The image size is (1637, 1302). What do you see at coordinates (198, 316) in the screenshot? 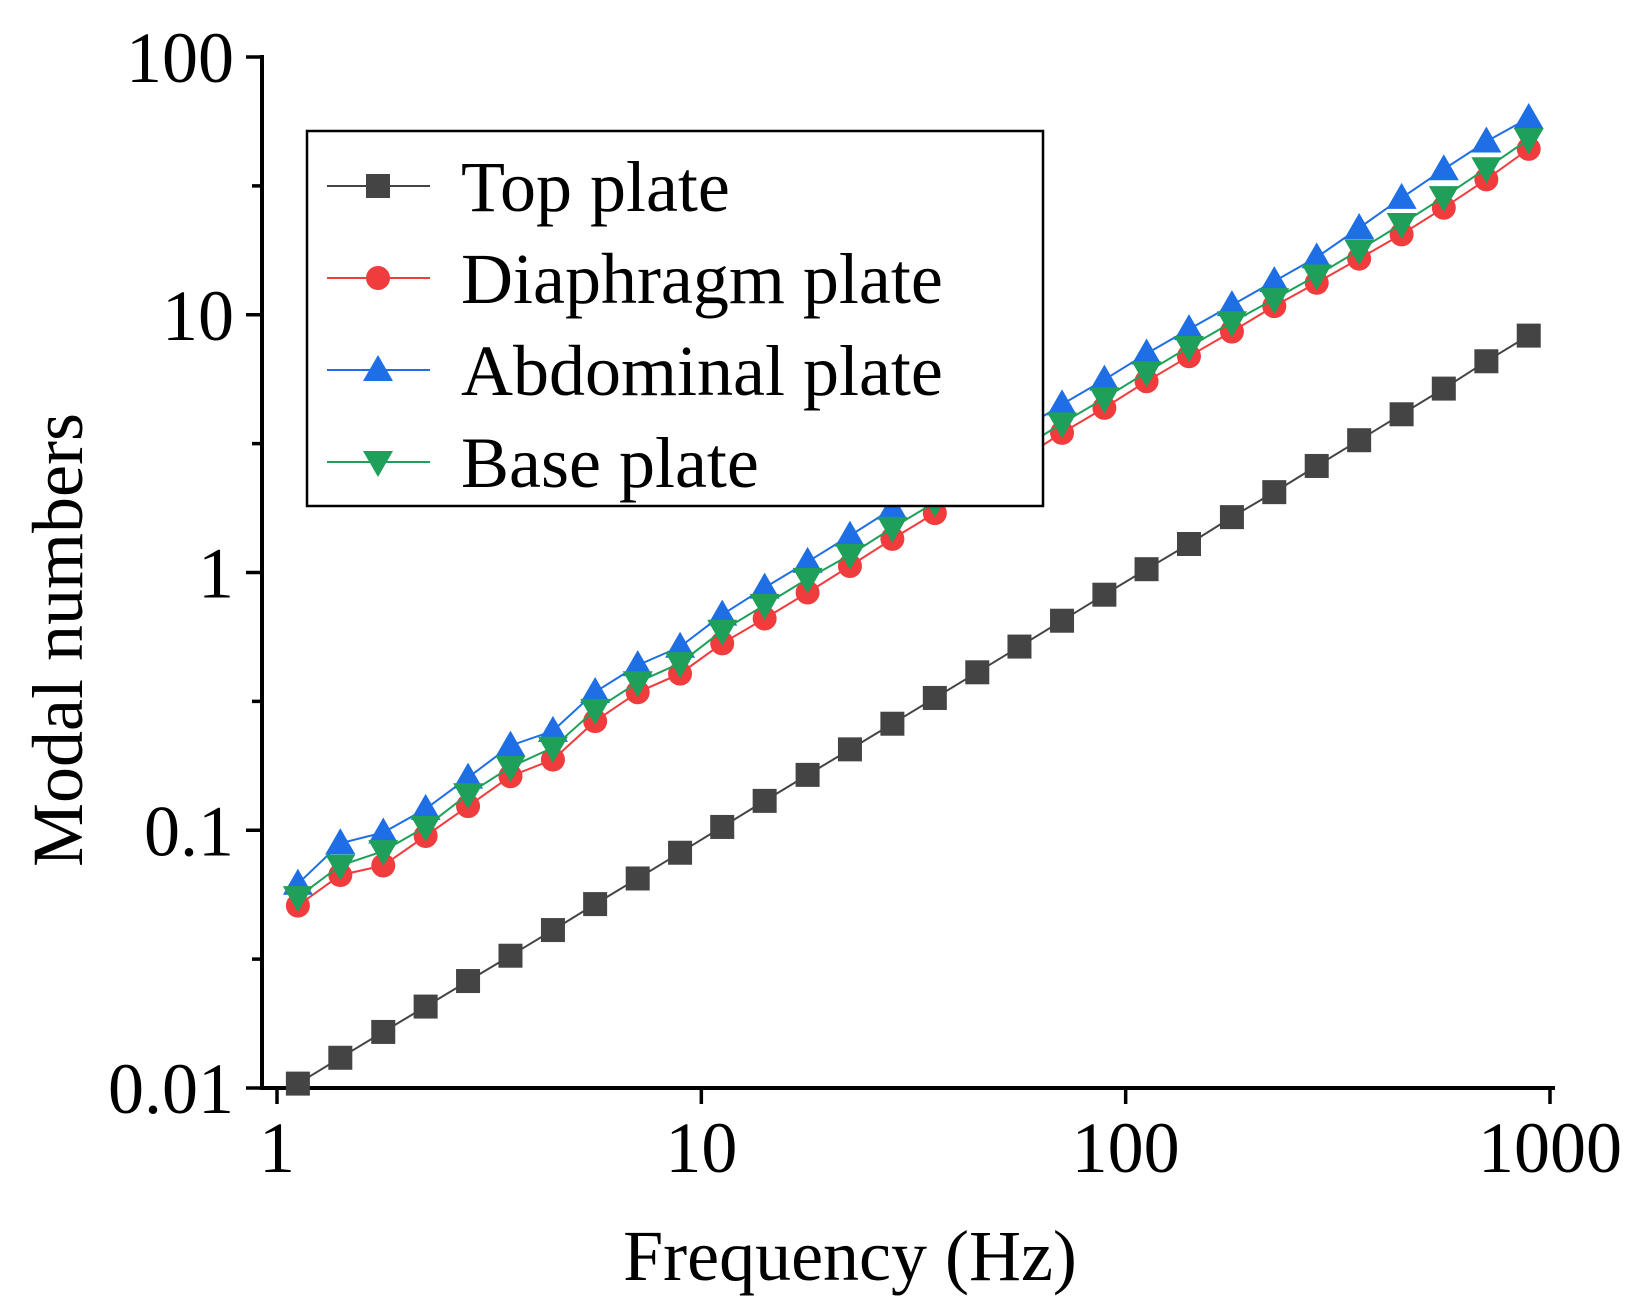
I see `y-tick-label: 10` at bounding box center [198, 316].